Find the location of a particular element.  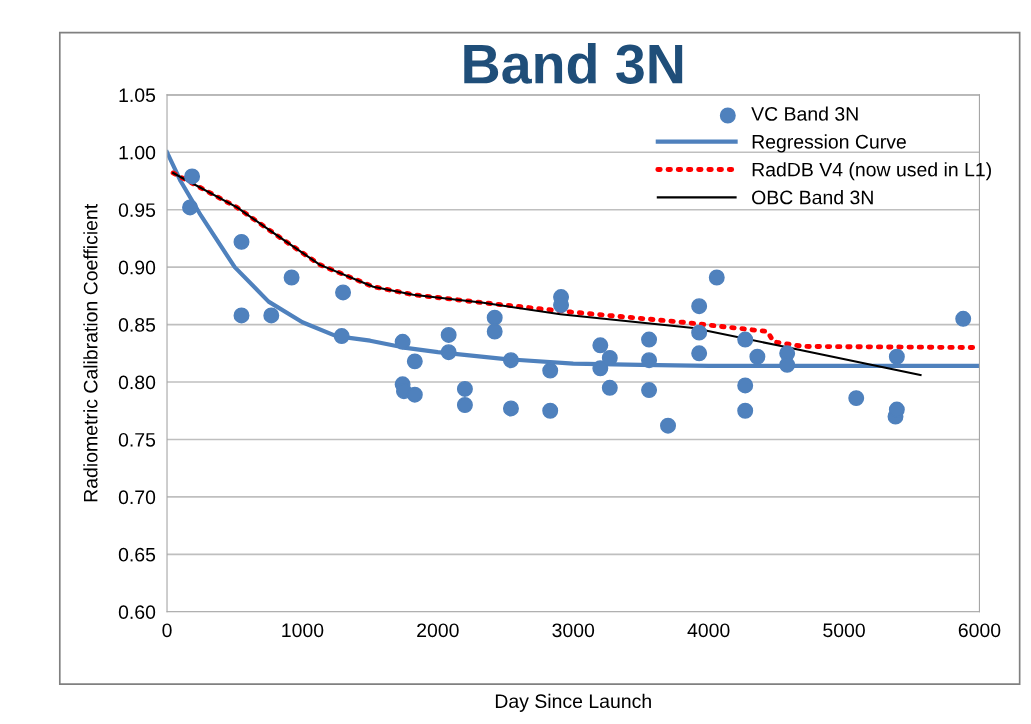

y-tick-label: 0.95 is located at coordinates (137, 210).